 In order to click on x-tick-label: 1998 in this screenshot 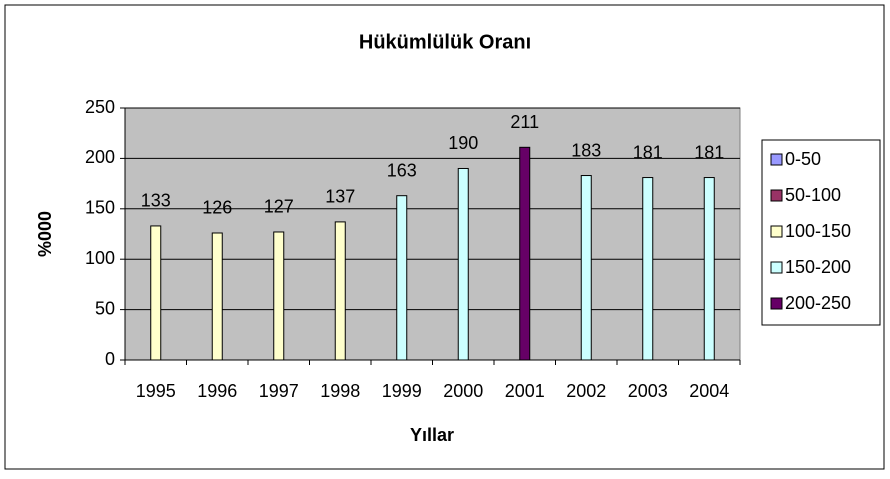, I will do `click(340, 391)`.